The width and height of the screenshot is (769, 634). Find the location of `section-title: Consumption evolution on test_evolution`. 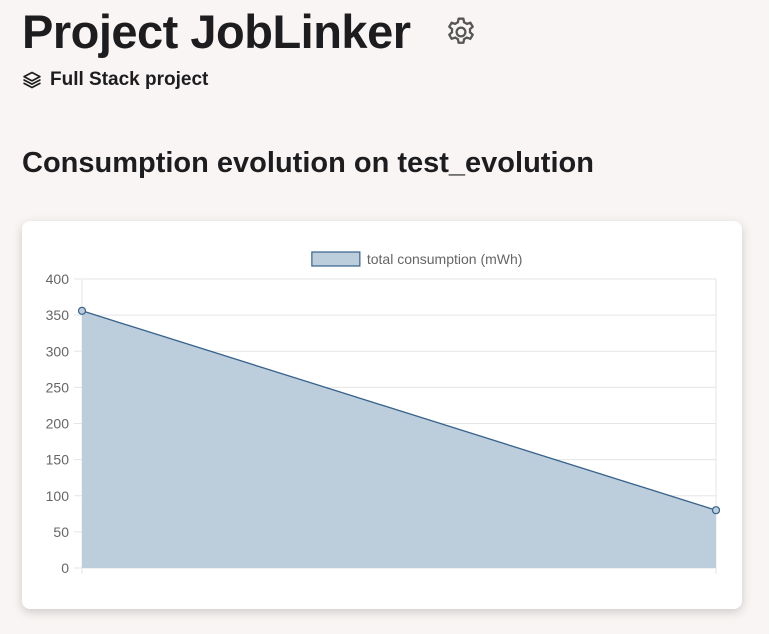

section-title: Consumption evolution on test_evolution is located at coordinates (308, 163).